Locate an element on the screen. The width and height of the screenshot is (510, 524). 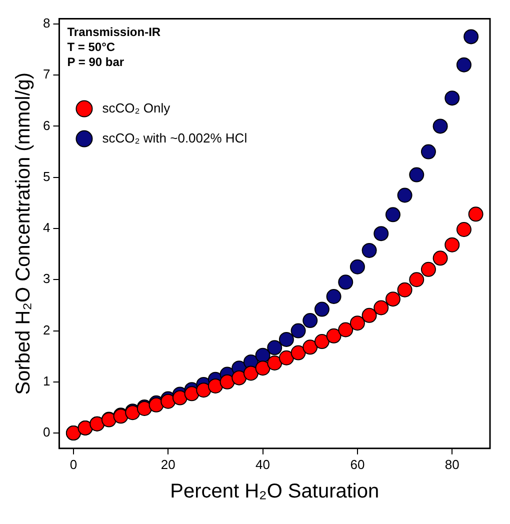
x-tick-label: 80 is located at coordinates (452, 464).